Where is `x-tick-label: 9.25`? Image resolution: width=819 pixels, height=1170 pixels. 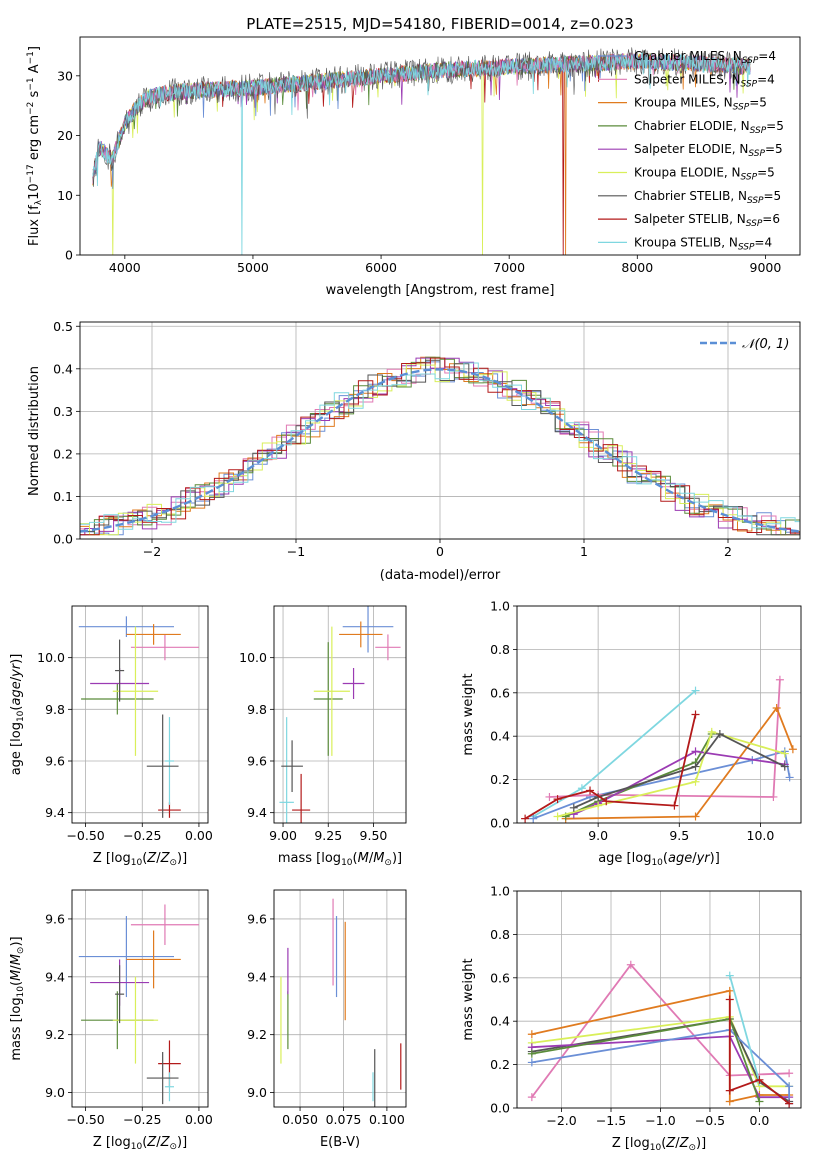 x-tick-label: 9.25 is located at coordinates (328, 835).